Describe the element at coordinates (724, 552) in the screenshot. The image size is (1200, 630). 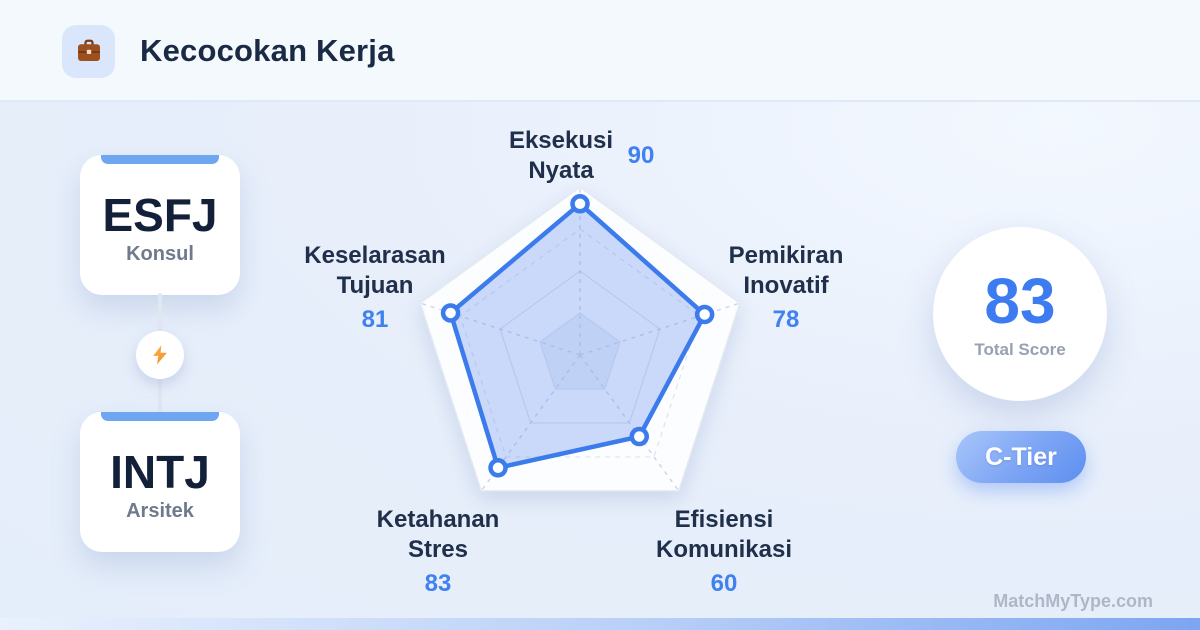
I see `axis-label-efisiensi-komunikasi: Efisiensi Komunikasi 60` at that location.